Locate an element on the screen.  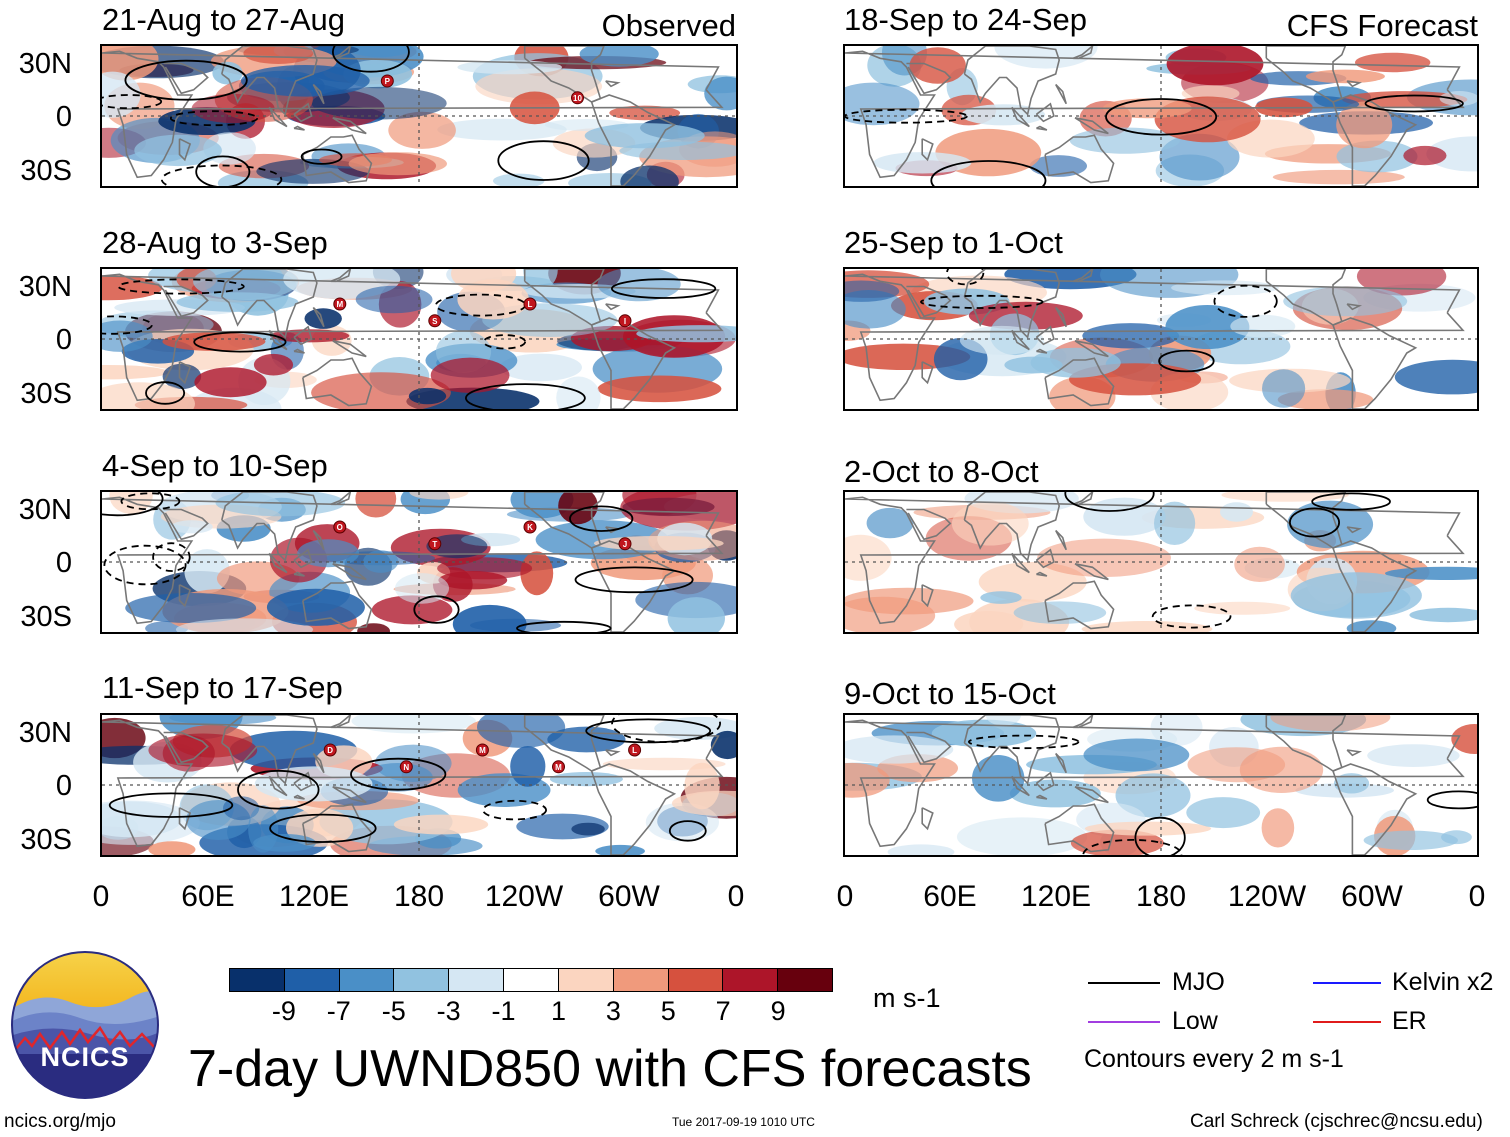
y-label-30n: 30N is located at coordinates (45, 733).